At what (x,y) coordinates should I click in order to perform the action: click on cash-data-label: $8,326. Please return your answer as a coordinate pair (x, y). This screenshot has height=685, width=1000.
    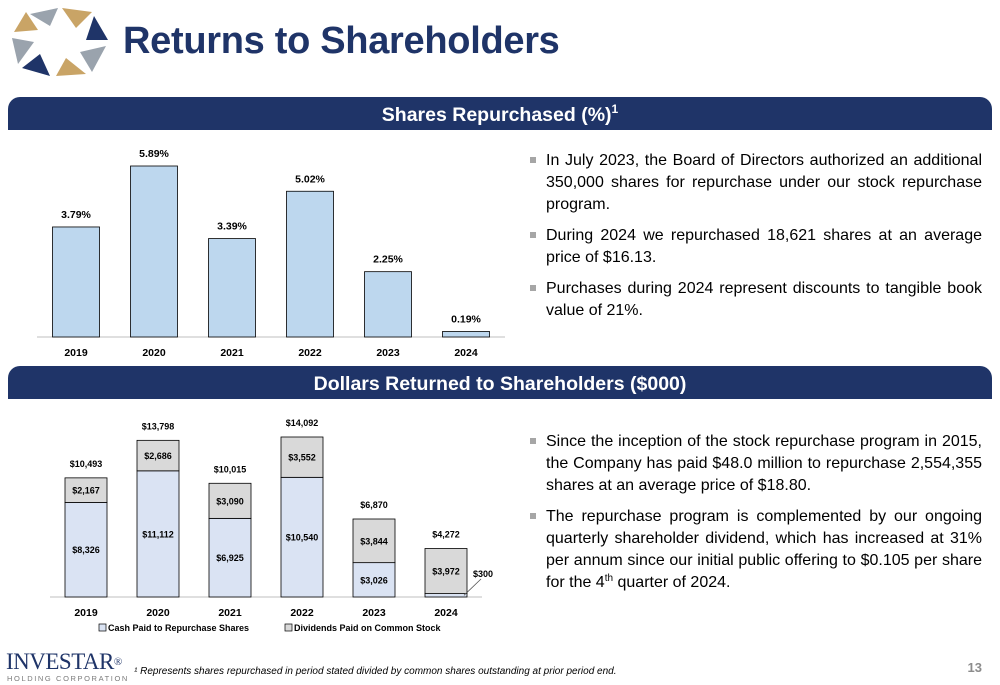
    Looking at the image, I should click on (86, 550).